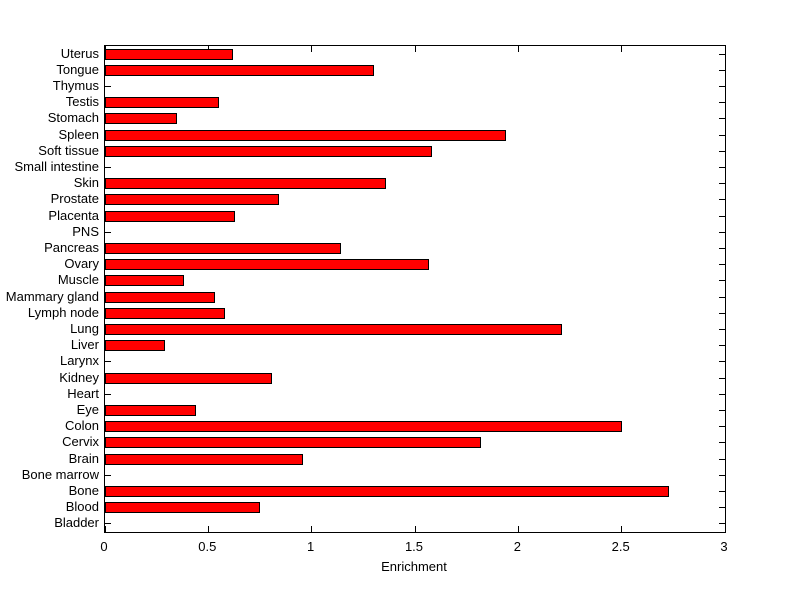 The width and height of the screenshot is (800, 599). Describe the element at coordinates (63, 312) in the screenshot. I see `y-axis-label: Lymph node` at that location.